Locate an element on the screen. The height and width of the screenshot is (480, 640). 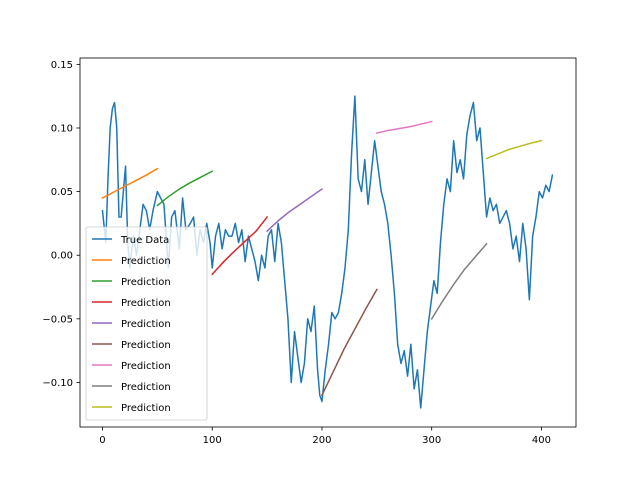
legend-label: True Data is located at coordinates (144, 240).